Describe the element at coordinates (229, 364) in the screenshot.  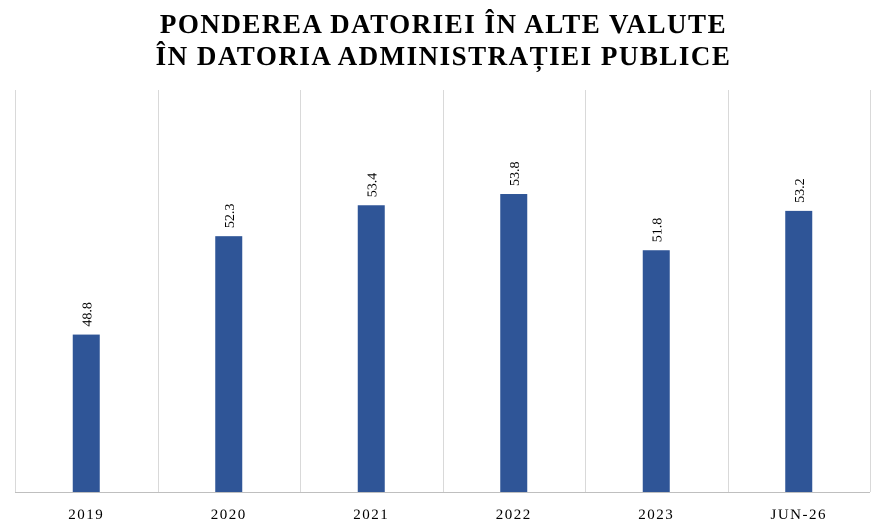
I see `bar-2020` at that location.